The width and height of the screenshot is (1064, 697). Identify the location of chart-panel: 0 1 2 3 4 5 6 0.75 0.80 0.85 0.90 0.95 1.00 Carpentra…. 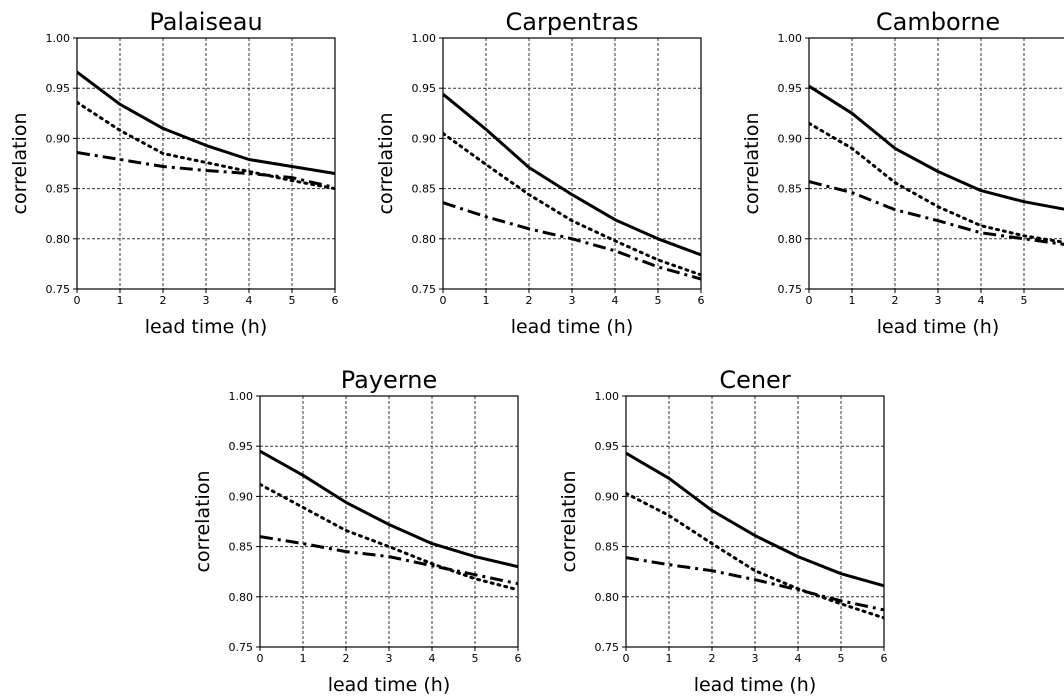
(540, 173).